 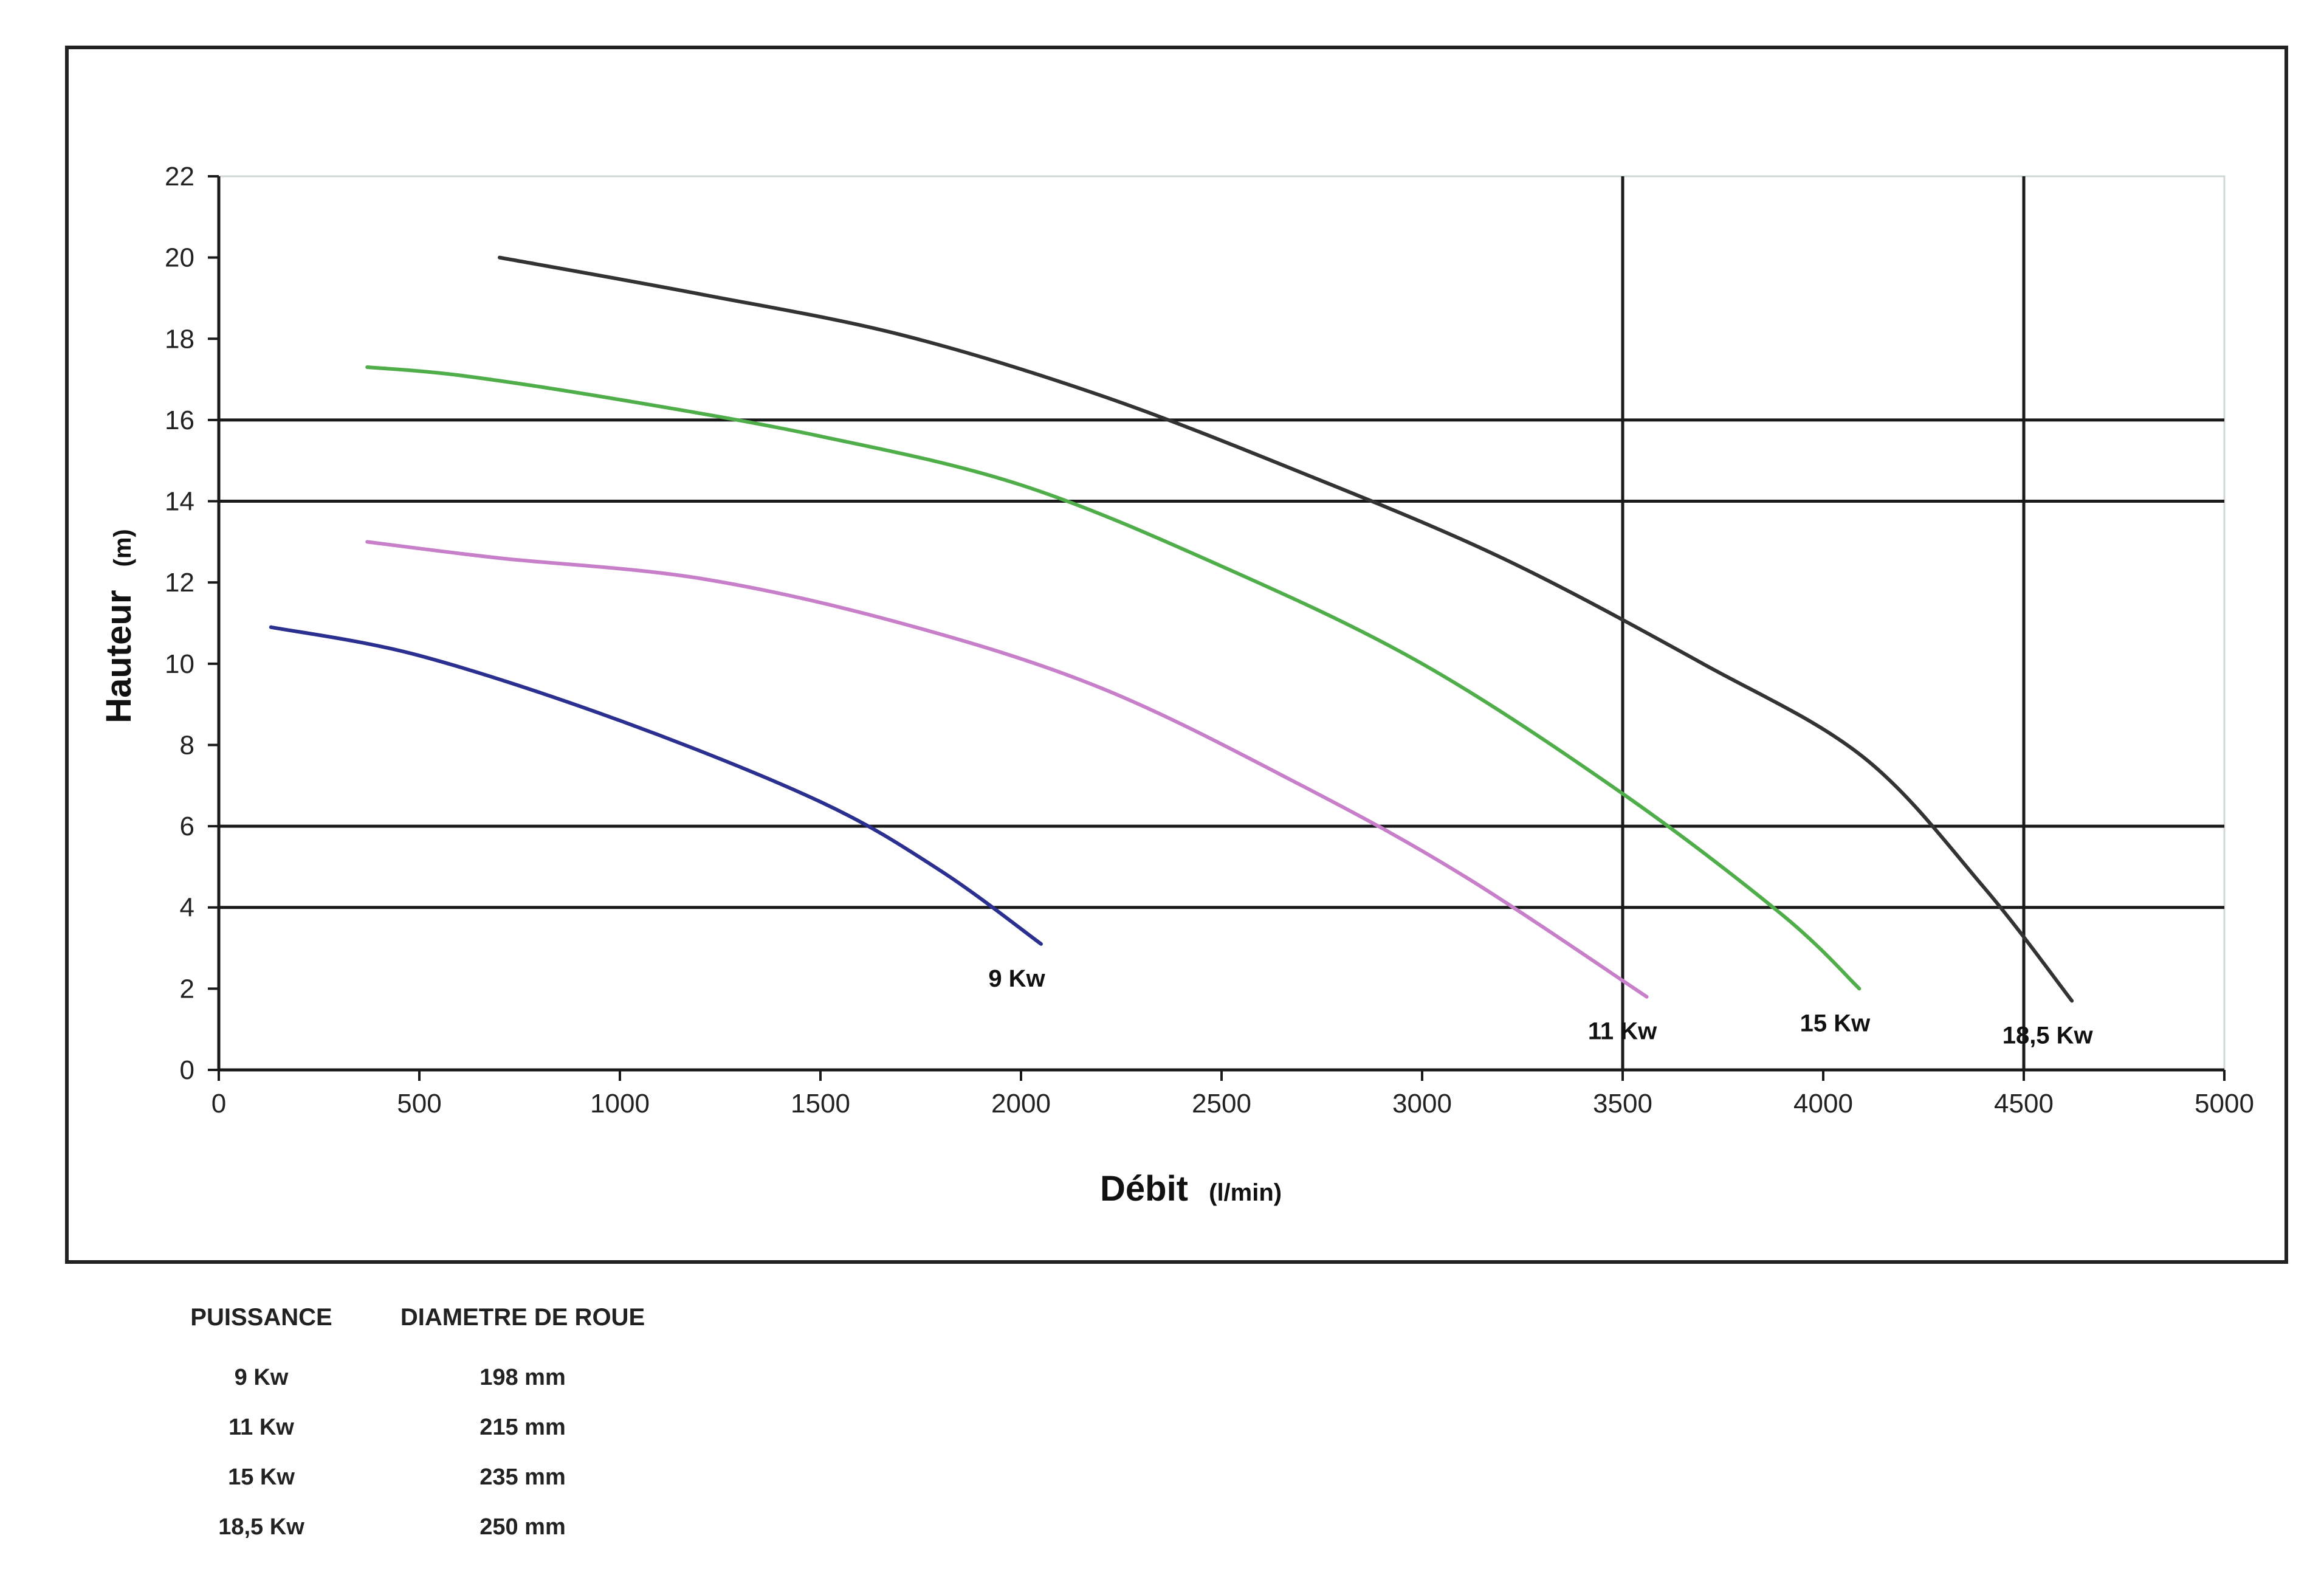 I want to click on x-axis-title: Débit (l/min), so click(x=1191, y=1188).